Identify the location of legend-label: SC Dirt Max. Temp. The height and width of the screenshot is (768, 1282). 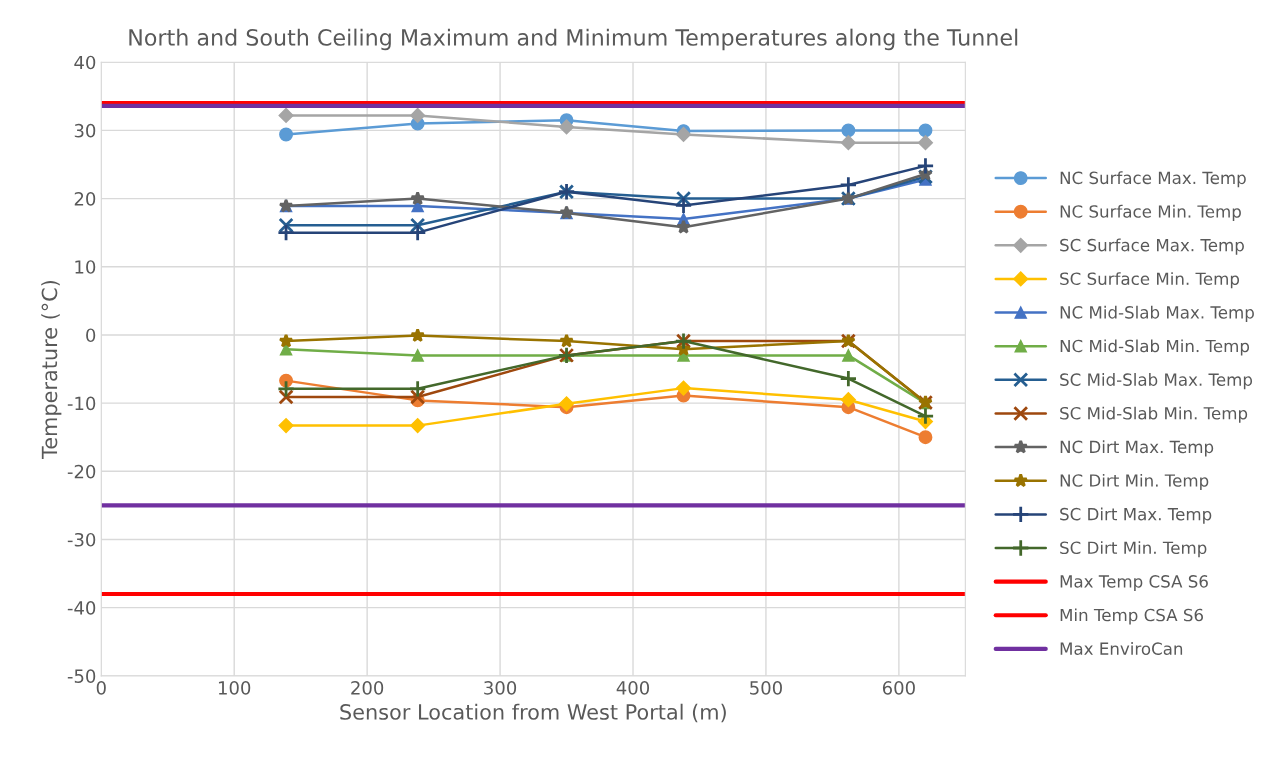
(1136, 515).